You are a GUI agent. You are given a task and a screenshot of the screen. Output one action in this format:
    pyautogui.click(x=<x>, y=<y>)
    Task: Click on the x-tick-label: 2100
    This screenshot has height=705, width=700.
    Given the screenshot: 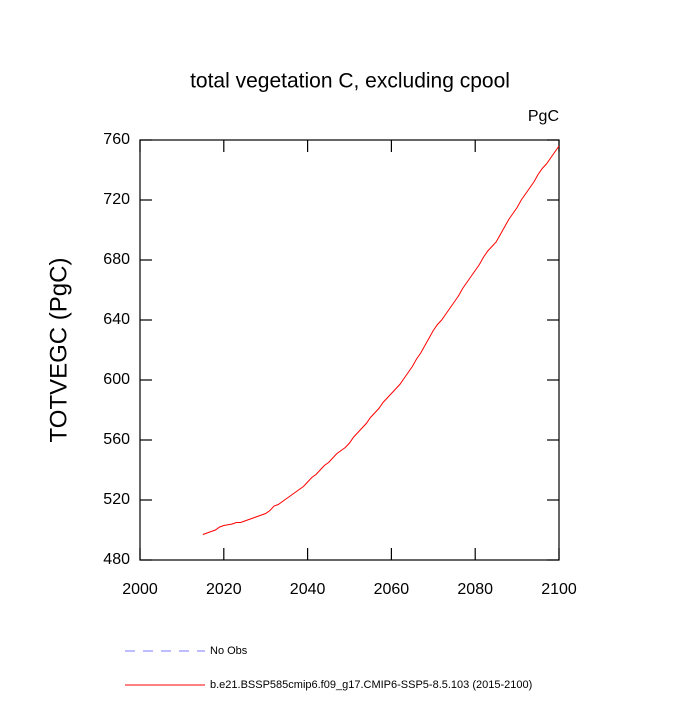 What is the action you would take?
    pyautogui.click(x=559, y=589)
    